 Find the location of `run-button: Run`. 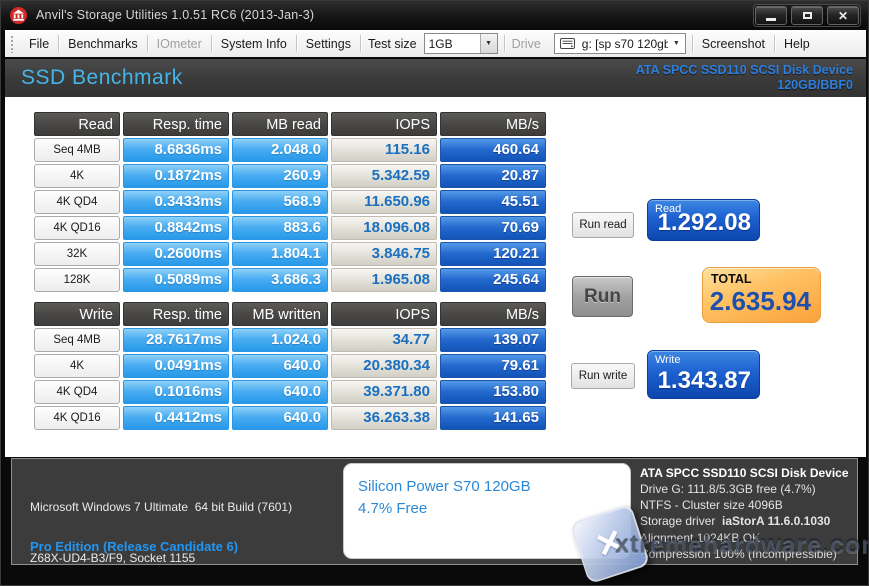

run-button: Run is located at coordinates (602, 296).